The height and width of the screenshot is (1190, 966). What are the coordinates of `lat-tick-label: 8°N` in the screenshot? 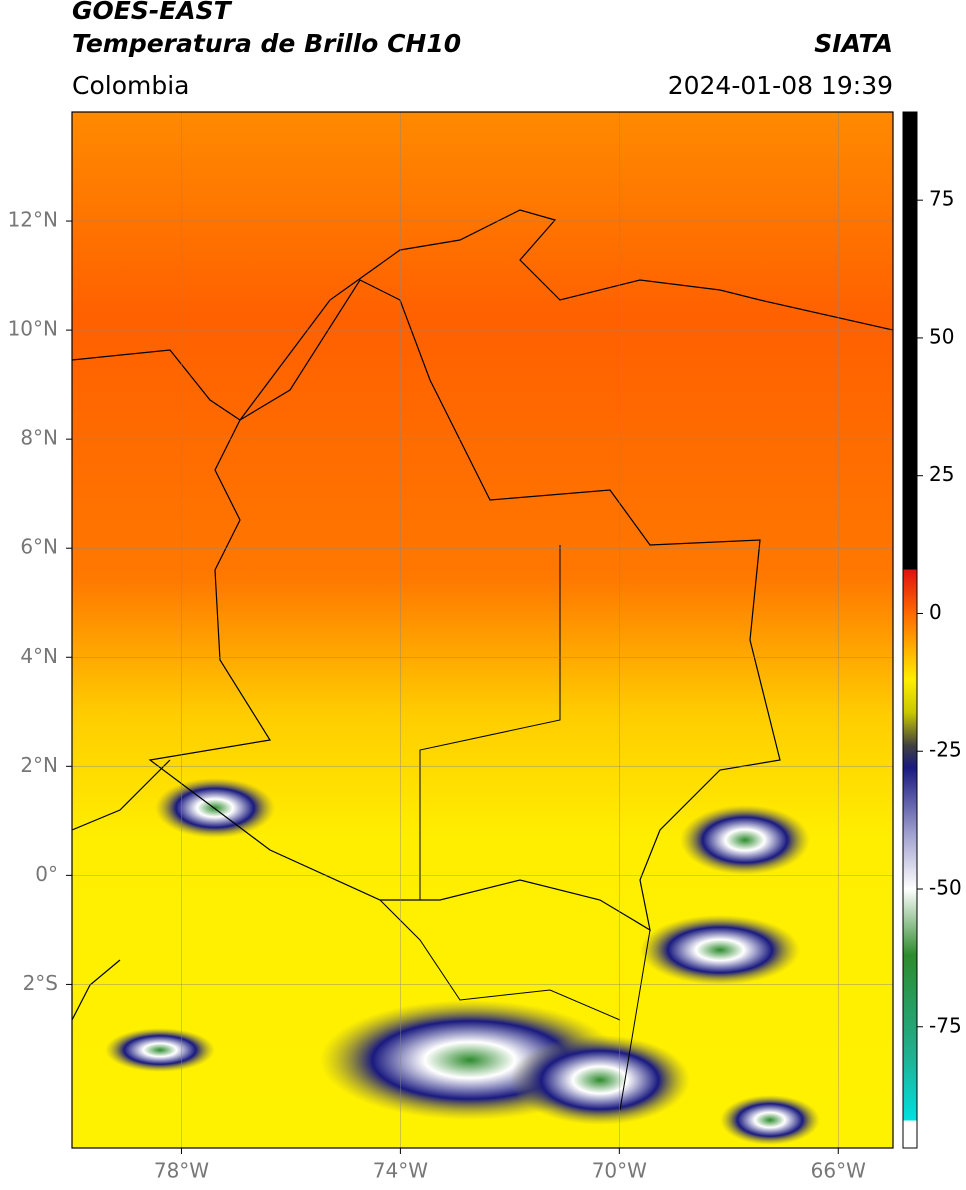 It's located at (39, 438).